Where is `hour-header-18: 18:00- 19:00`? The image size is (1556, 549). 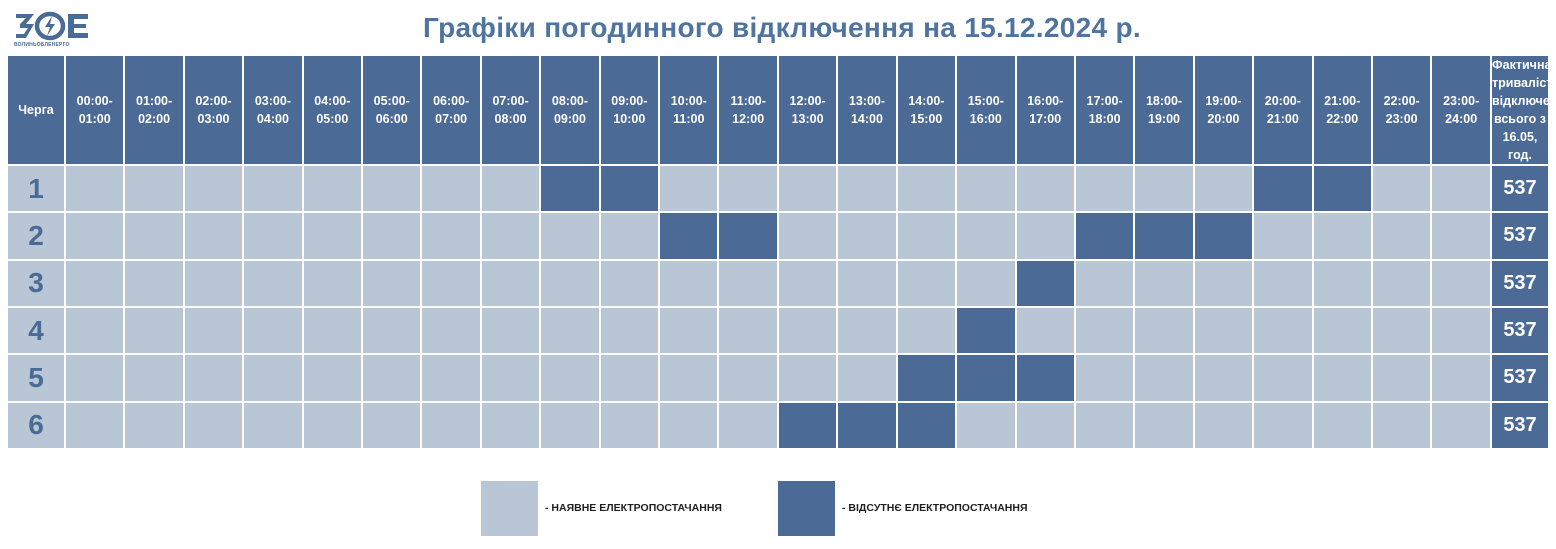 hour-header-18: 18:00- 19:00 is located at coordinates (1164, 110).